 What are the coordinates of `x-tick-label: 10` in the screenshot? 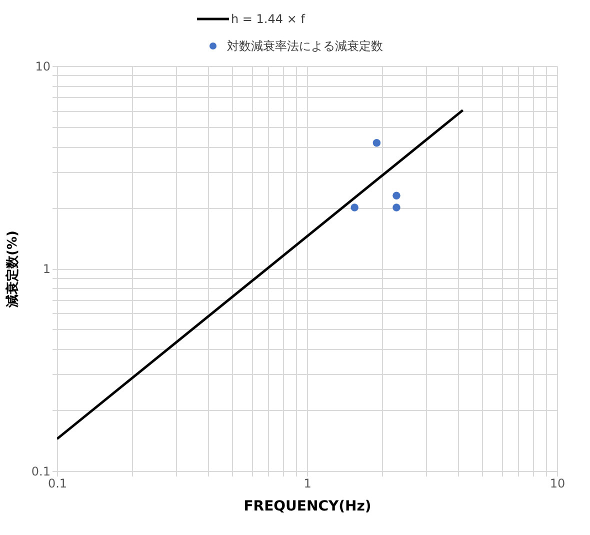 It's located at (558, 483).